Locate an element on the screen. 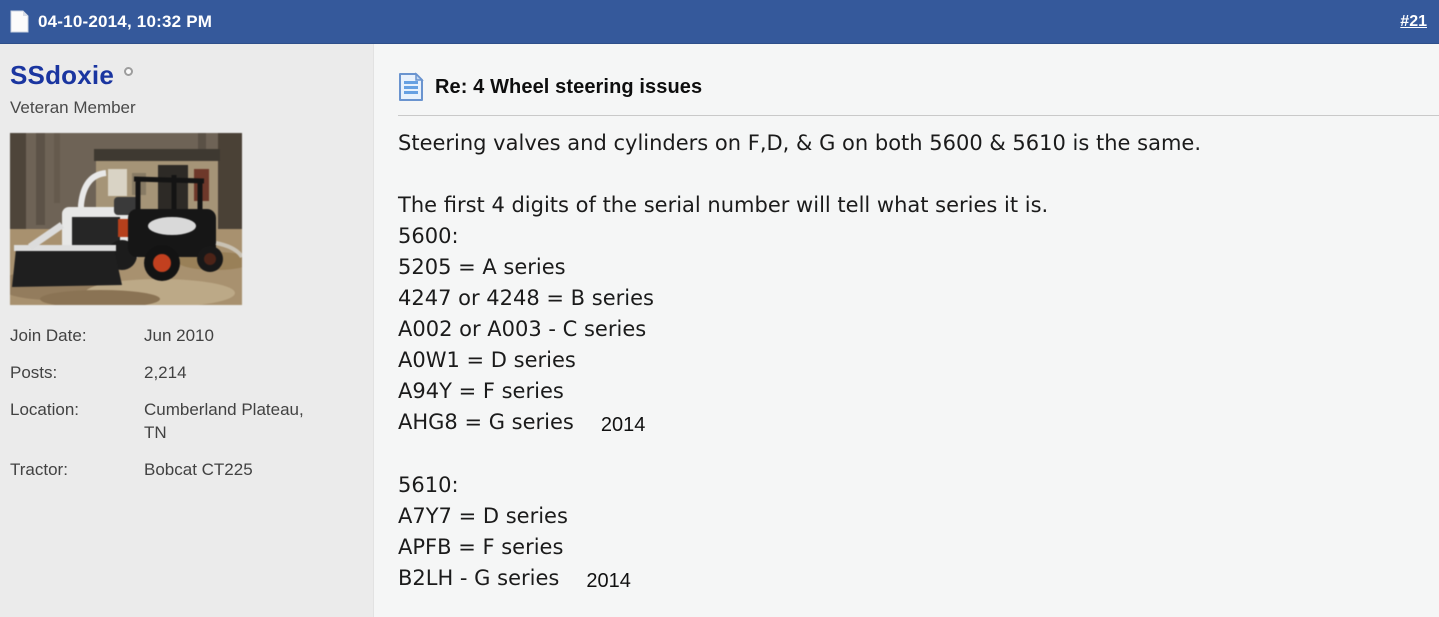 The height and width of the screenshot is (617, 1439). username-row: SSdoxie is located at coordinates (185, 75).